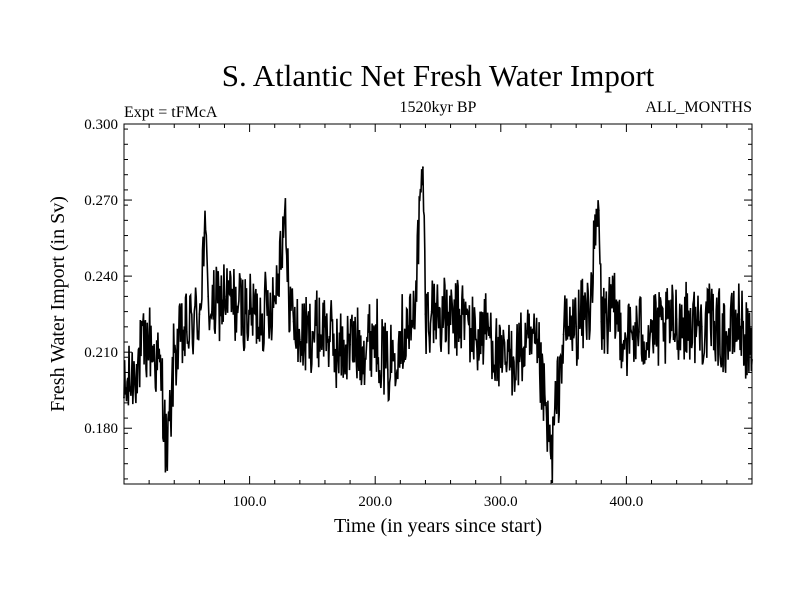 The width and height of the screenshot is (800, 600). I want to click on y-axis-label: Fresh Water Import (in Sv), so click(58, 304).